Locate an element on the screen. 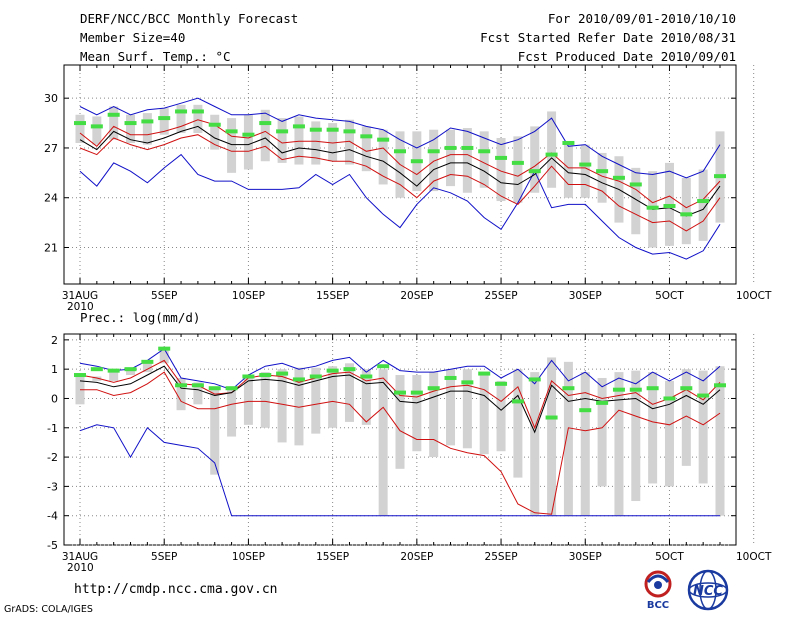  y-tick-label: -5 is located at coordinates (52, 545).